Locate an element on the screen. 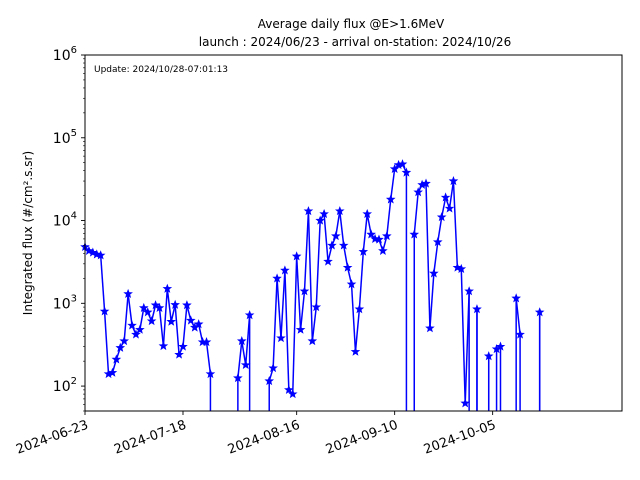 Image resolution: width=640 pixels, height=480 pixels. update-annotation: Update: 2024/10/28-07:01:13 is located at coordinates (161, 70).